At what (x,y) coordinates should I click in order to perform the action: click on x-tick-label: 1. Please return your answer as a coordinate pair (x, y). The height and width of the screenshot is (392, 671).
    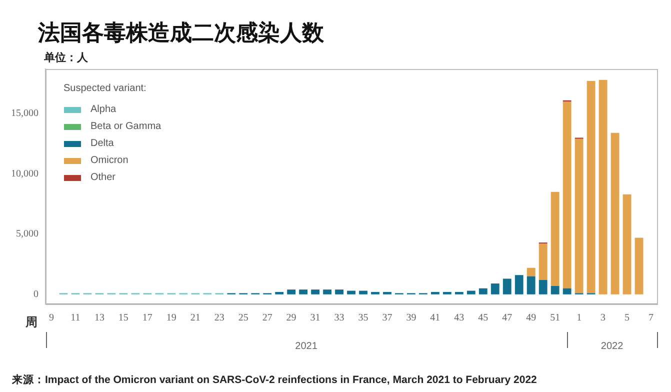
    Looking at the image, I should click on (579, 318).